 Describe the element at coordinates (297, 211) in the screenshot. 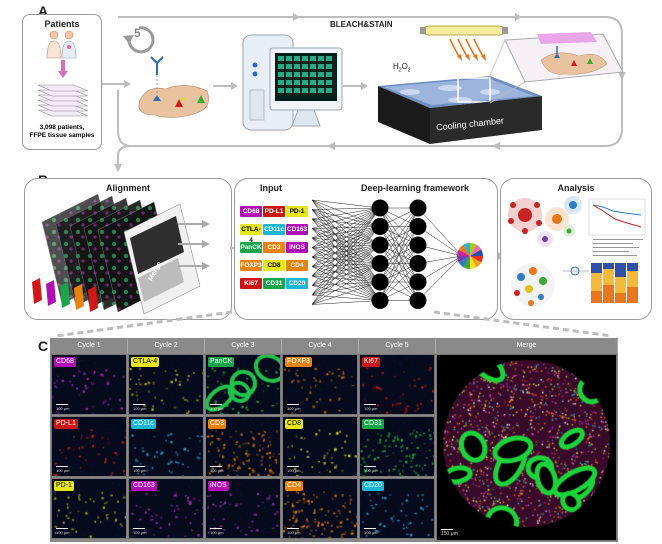

I see `input-marker-chip: PD-1` at that location.